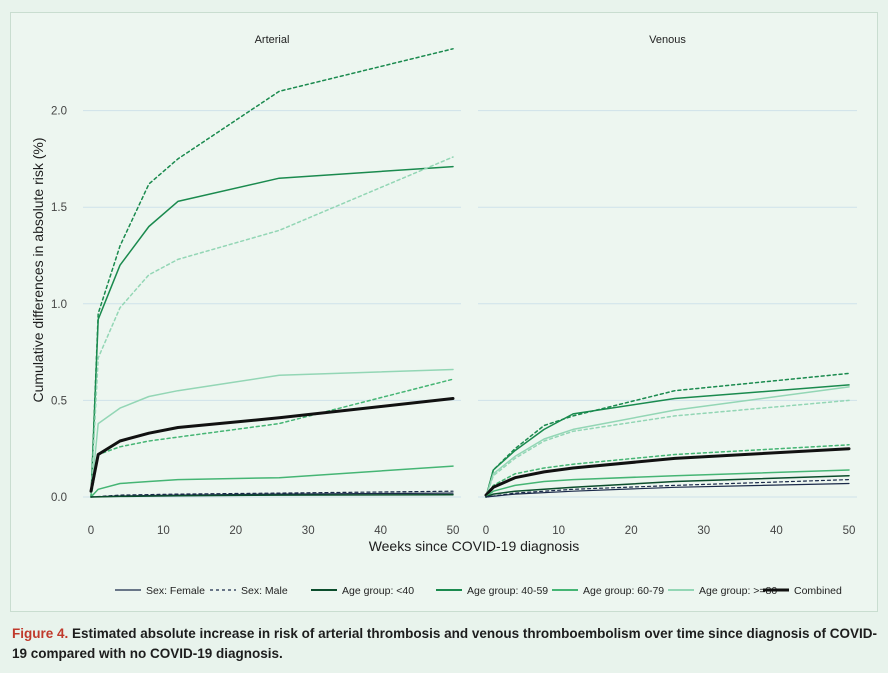  I want to click on legend-label: Sex: Female, so click(175, 591).